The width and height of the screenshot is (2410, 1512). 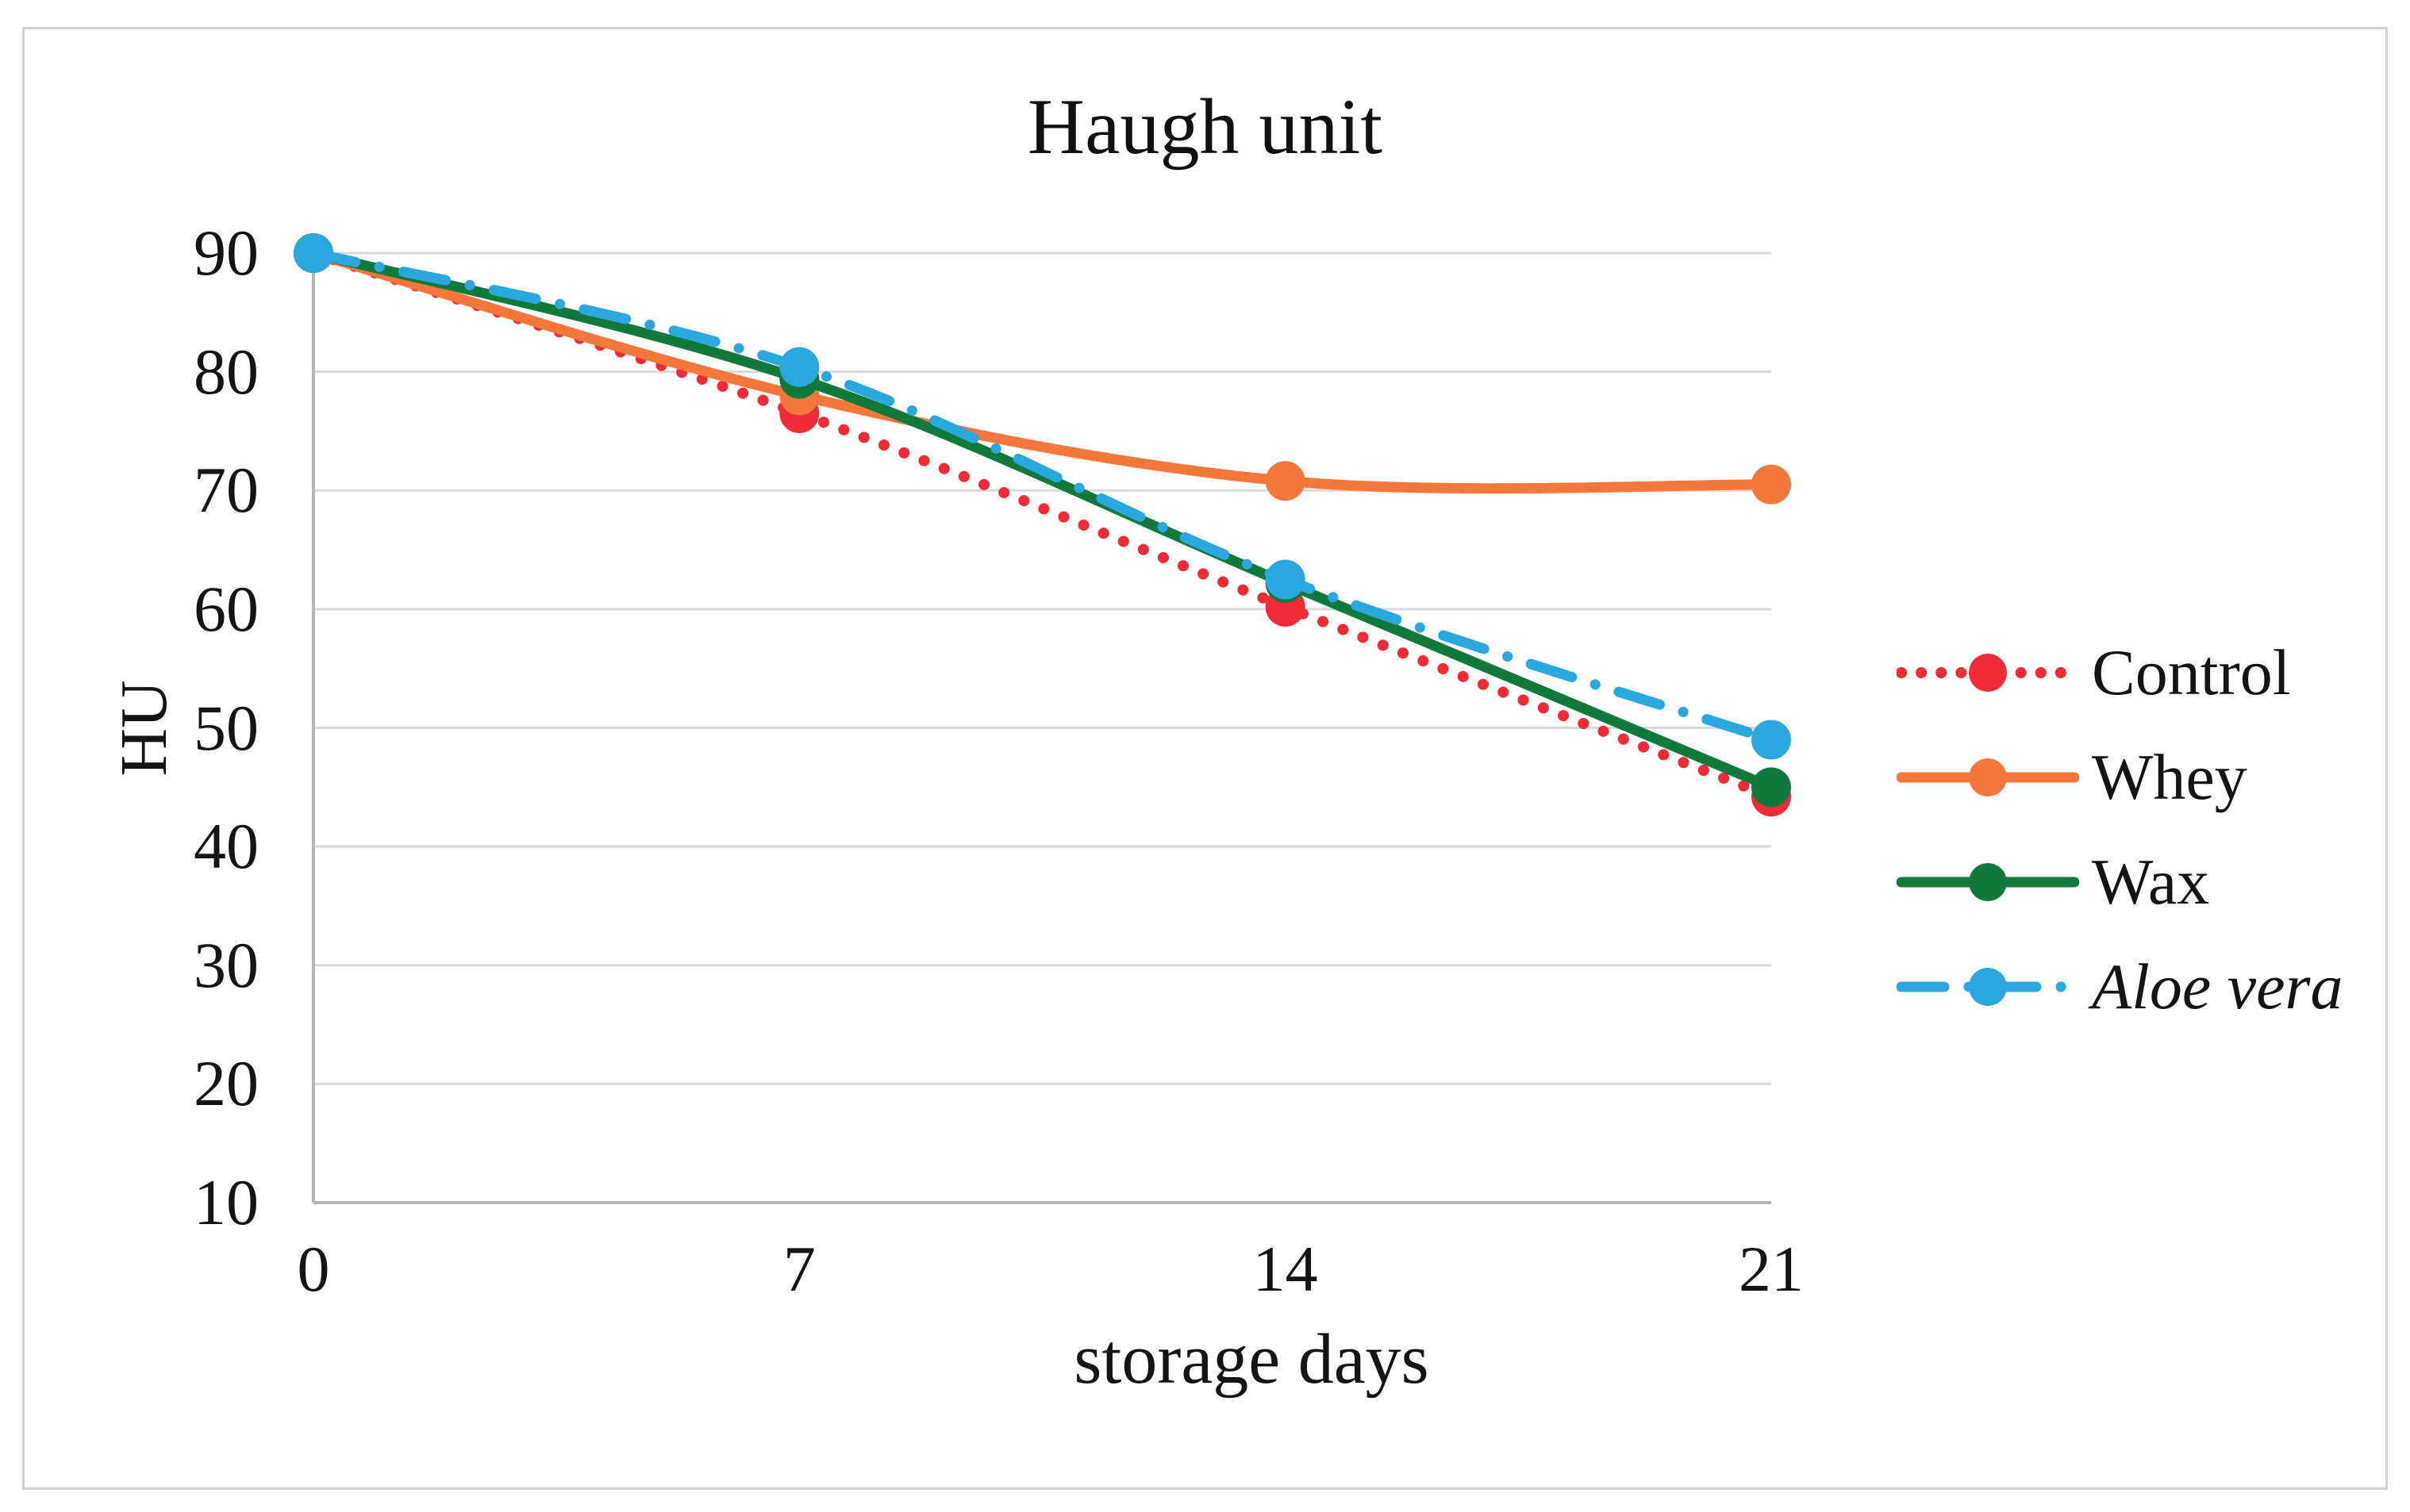 I want to click on legend-label-wax: Wax, so click(x=2151, y=882).